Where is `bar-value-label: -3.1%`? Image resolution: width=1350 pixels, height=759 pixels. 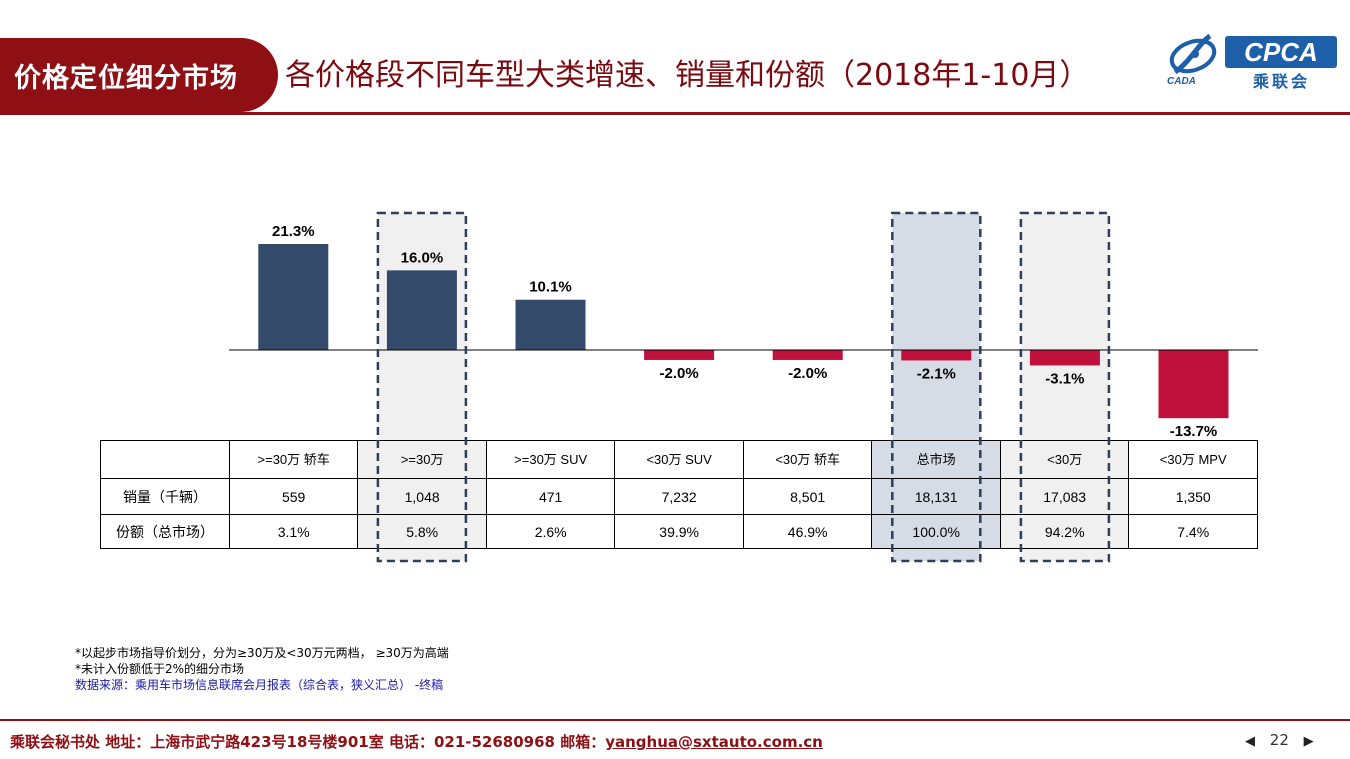
bar-value-label: -3.1% is located at coordinates (1064, 378).